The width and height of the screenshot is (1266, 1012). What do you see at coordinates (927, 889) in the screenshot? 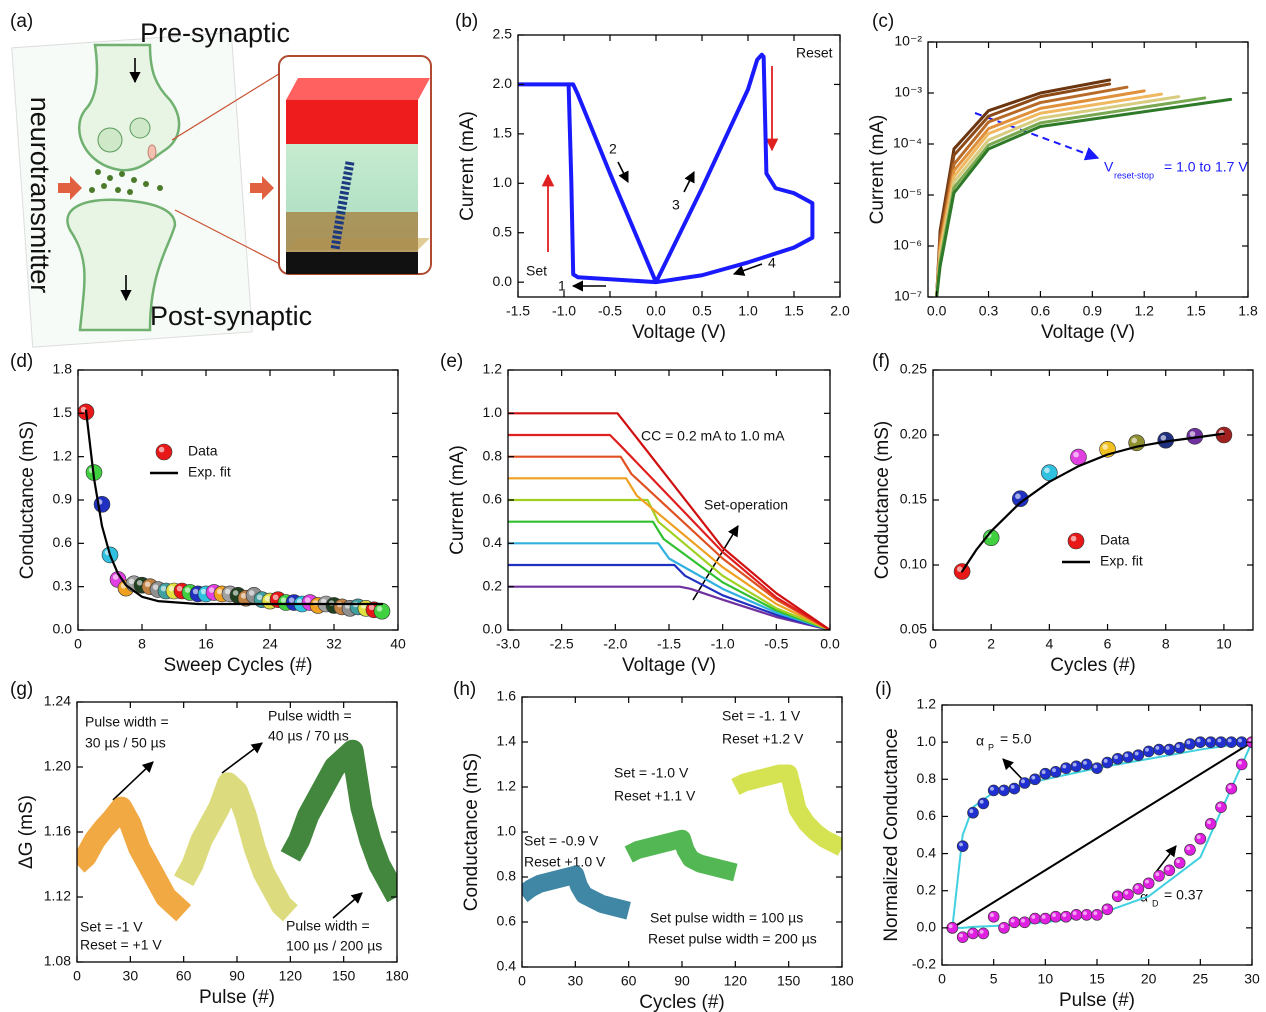
I see `y-tick-label: 0.2` at bounding box center [927, 889].